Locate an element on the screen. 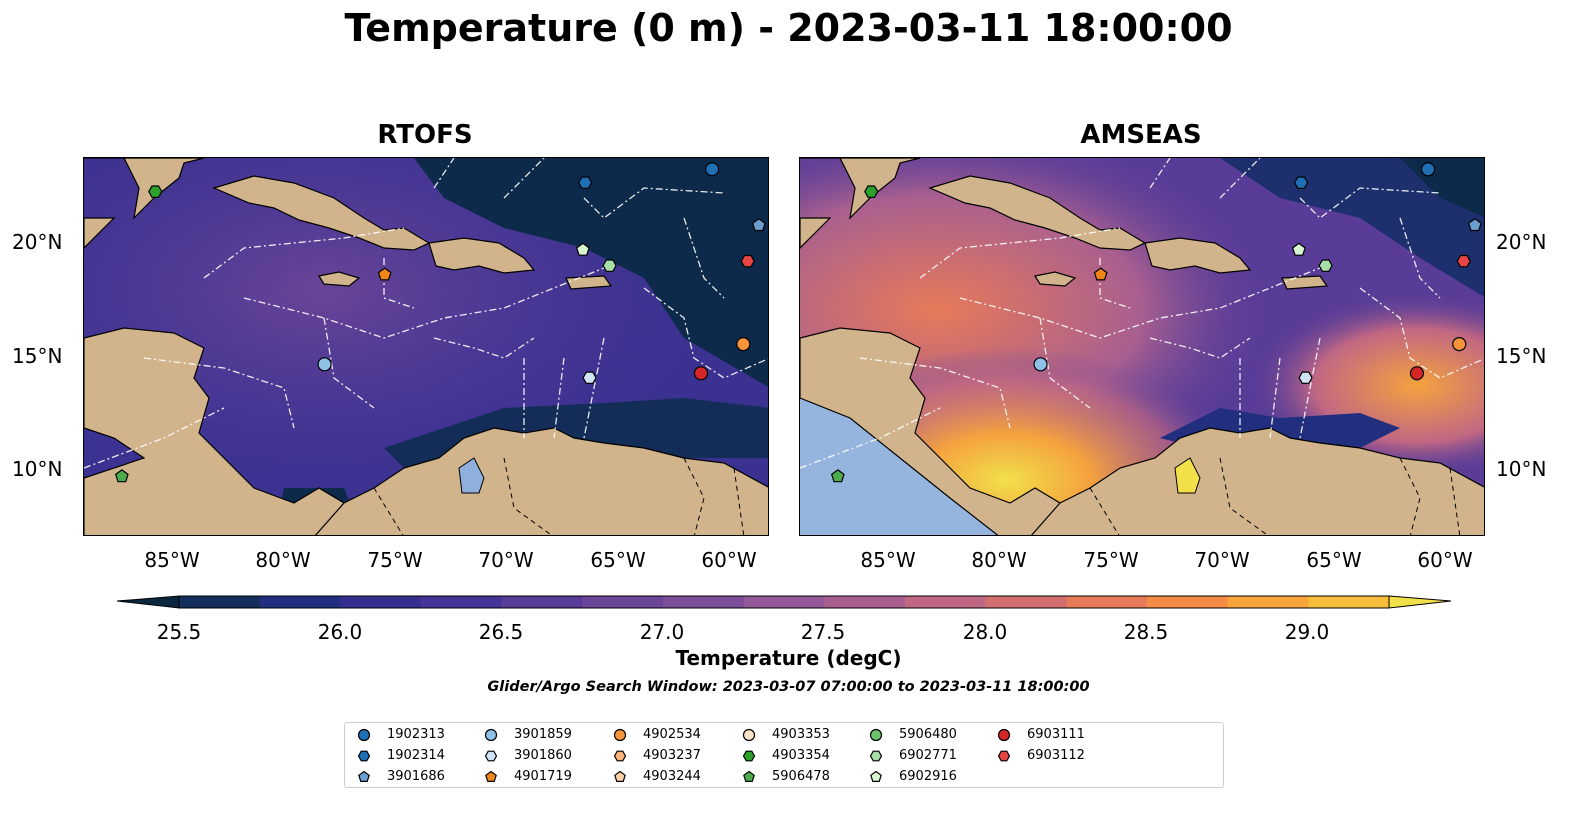  lon-label-65w-left: 65°W is located at coordinates (618, 560).